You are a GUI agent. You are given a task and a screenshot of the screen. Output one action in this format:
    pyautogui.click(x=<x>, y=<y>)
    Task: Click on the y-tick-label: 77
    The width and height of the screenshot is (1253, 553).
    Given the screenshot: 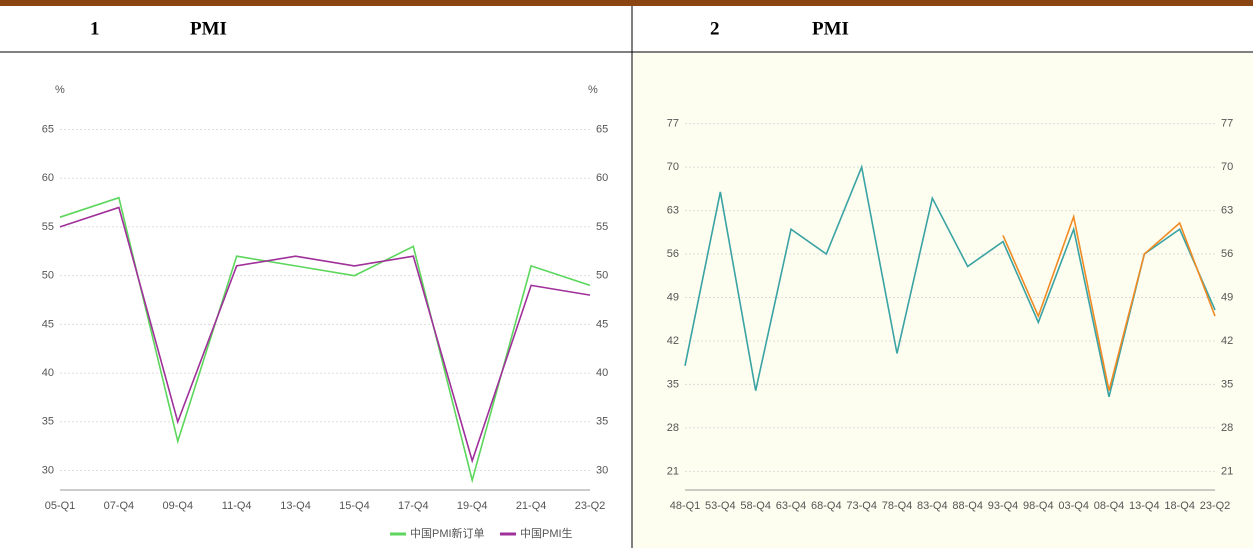 What is the action you would take?
    pyautogui.click(x=673, y=124)
    